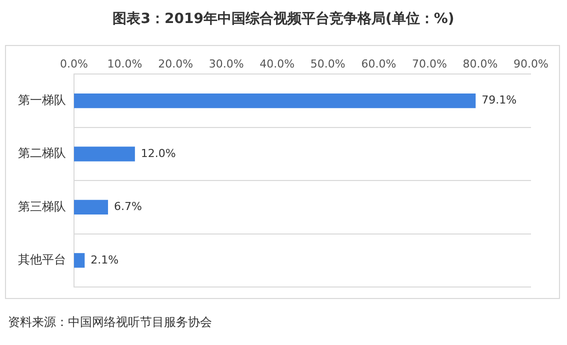 This screenshot has height=345, width=567. I want to click on x-tick-label: 80.0%, so click(480, 63).